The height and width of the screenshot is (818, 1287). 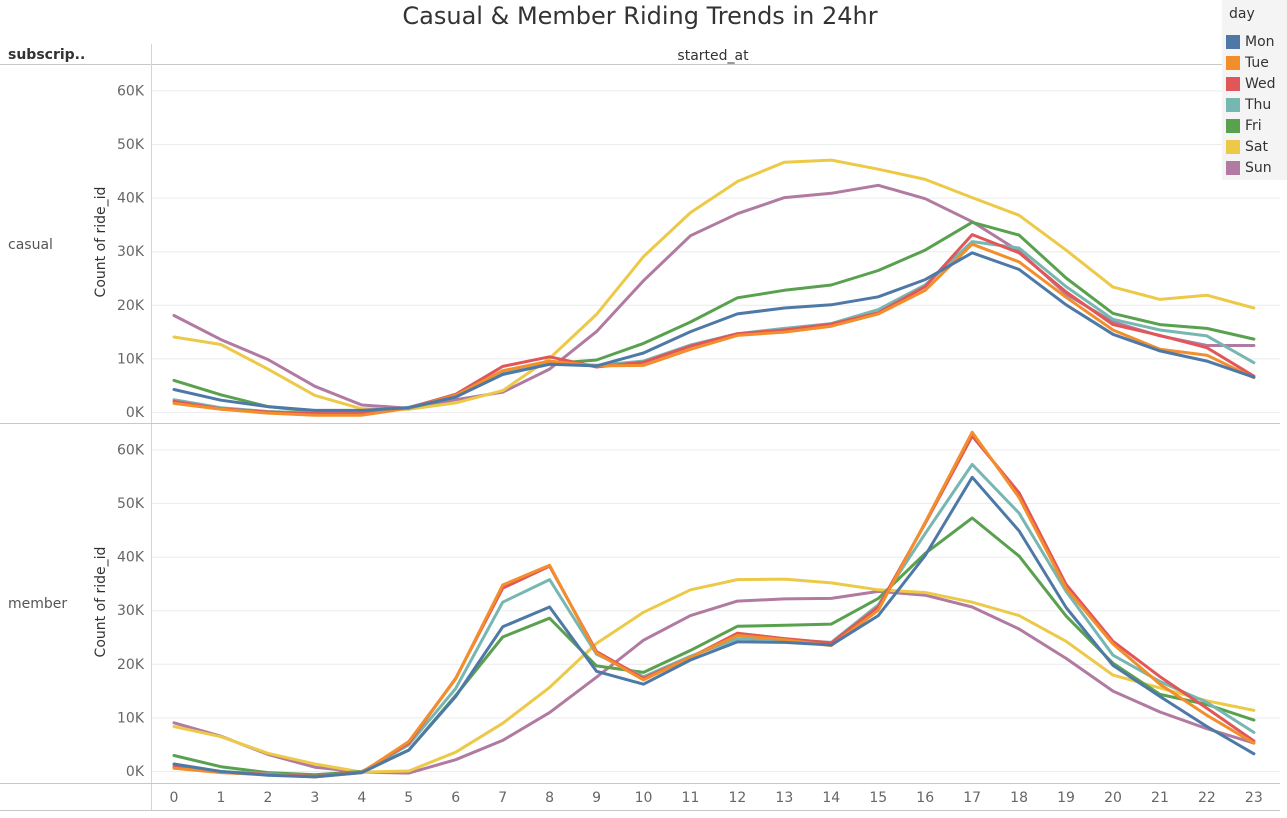 What do you see at coordinates (737, 798) in the screenshot?
I see `x-tick-label-12: 12` at bounding box center [737, 798].